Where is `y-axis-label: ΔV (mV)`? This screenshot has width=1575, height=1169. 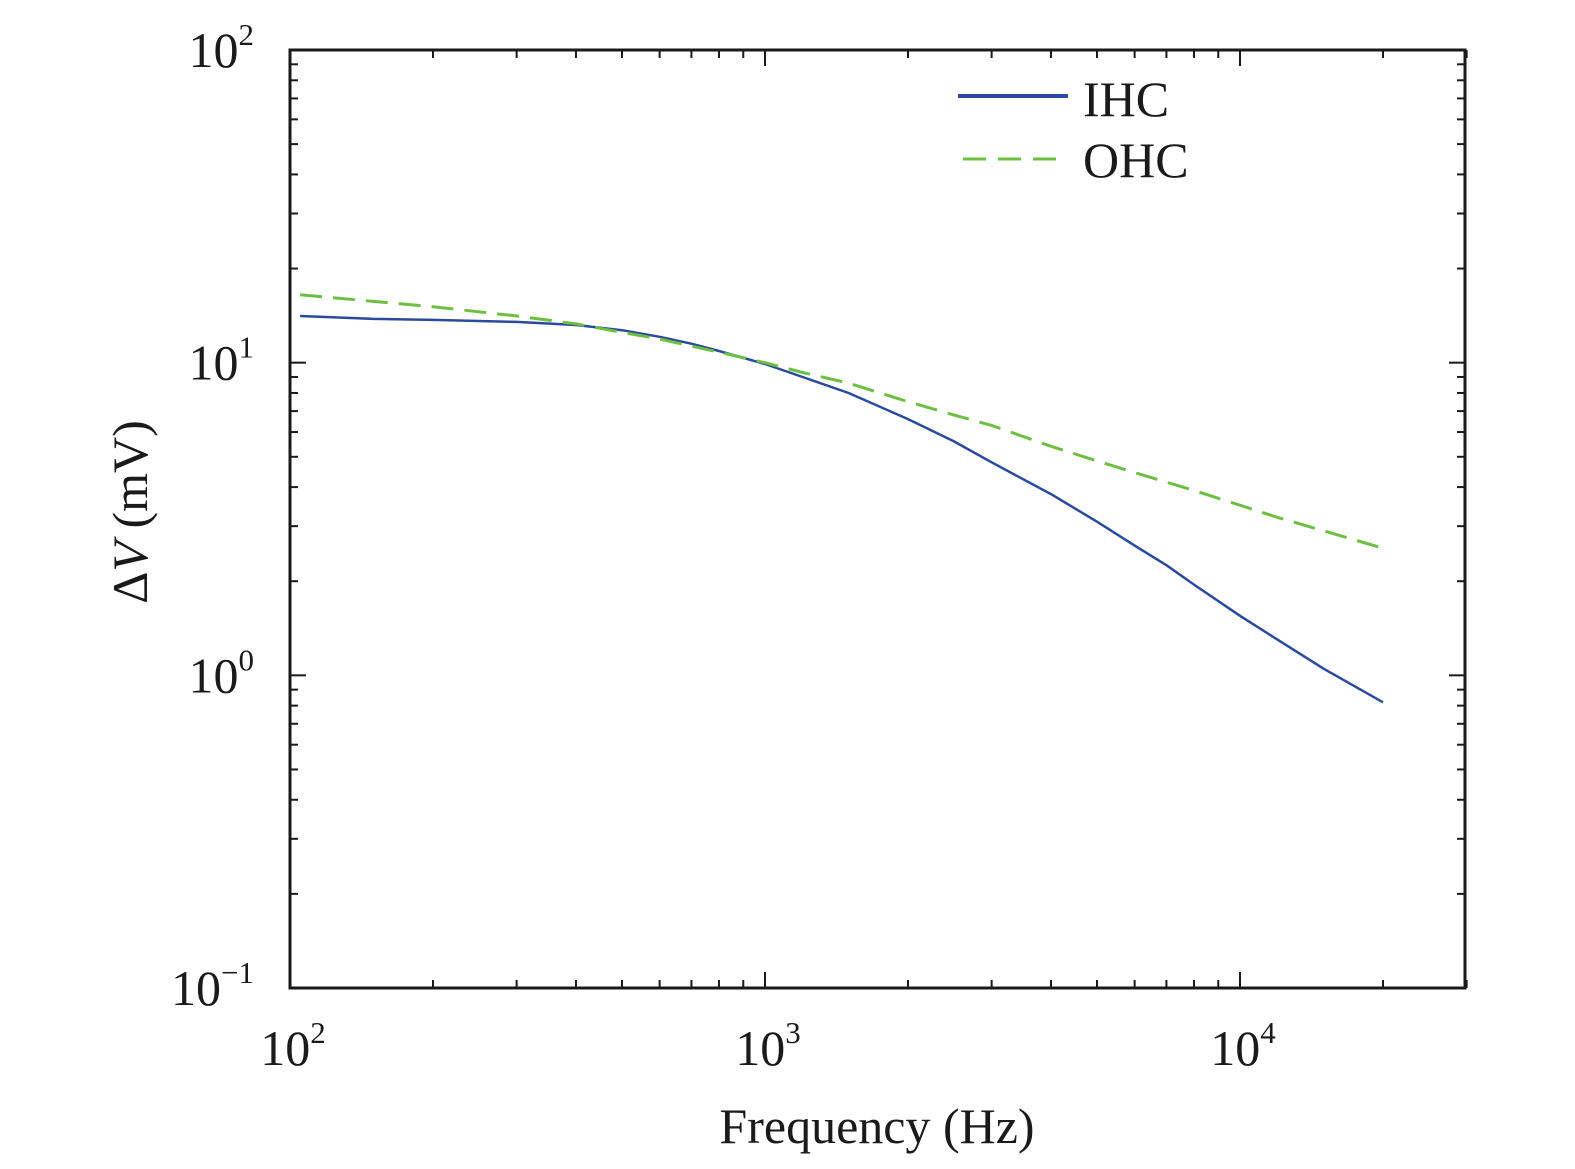 y-axis-label: ΔV (mV) is located at coordinates (130, 512).